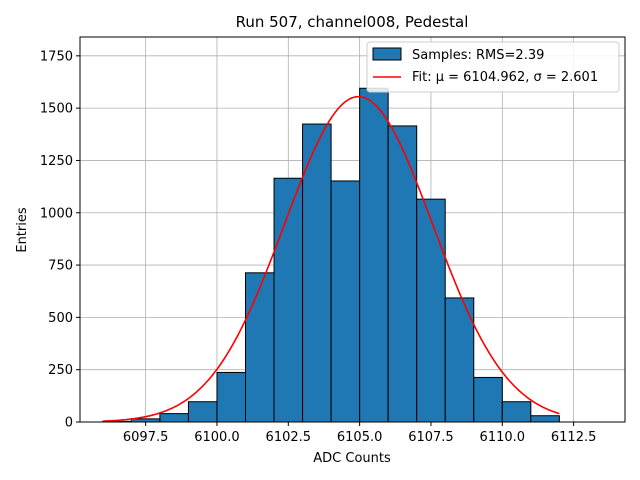 This screenshot has width=640, height=480. I want to click on chart-title: Run 507, channel008, Pedestal, so click(352, 22).